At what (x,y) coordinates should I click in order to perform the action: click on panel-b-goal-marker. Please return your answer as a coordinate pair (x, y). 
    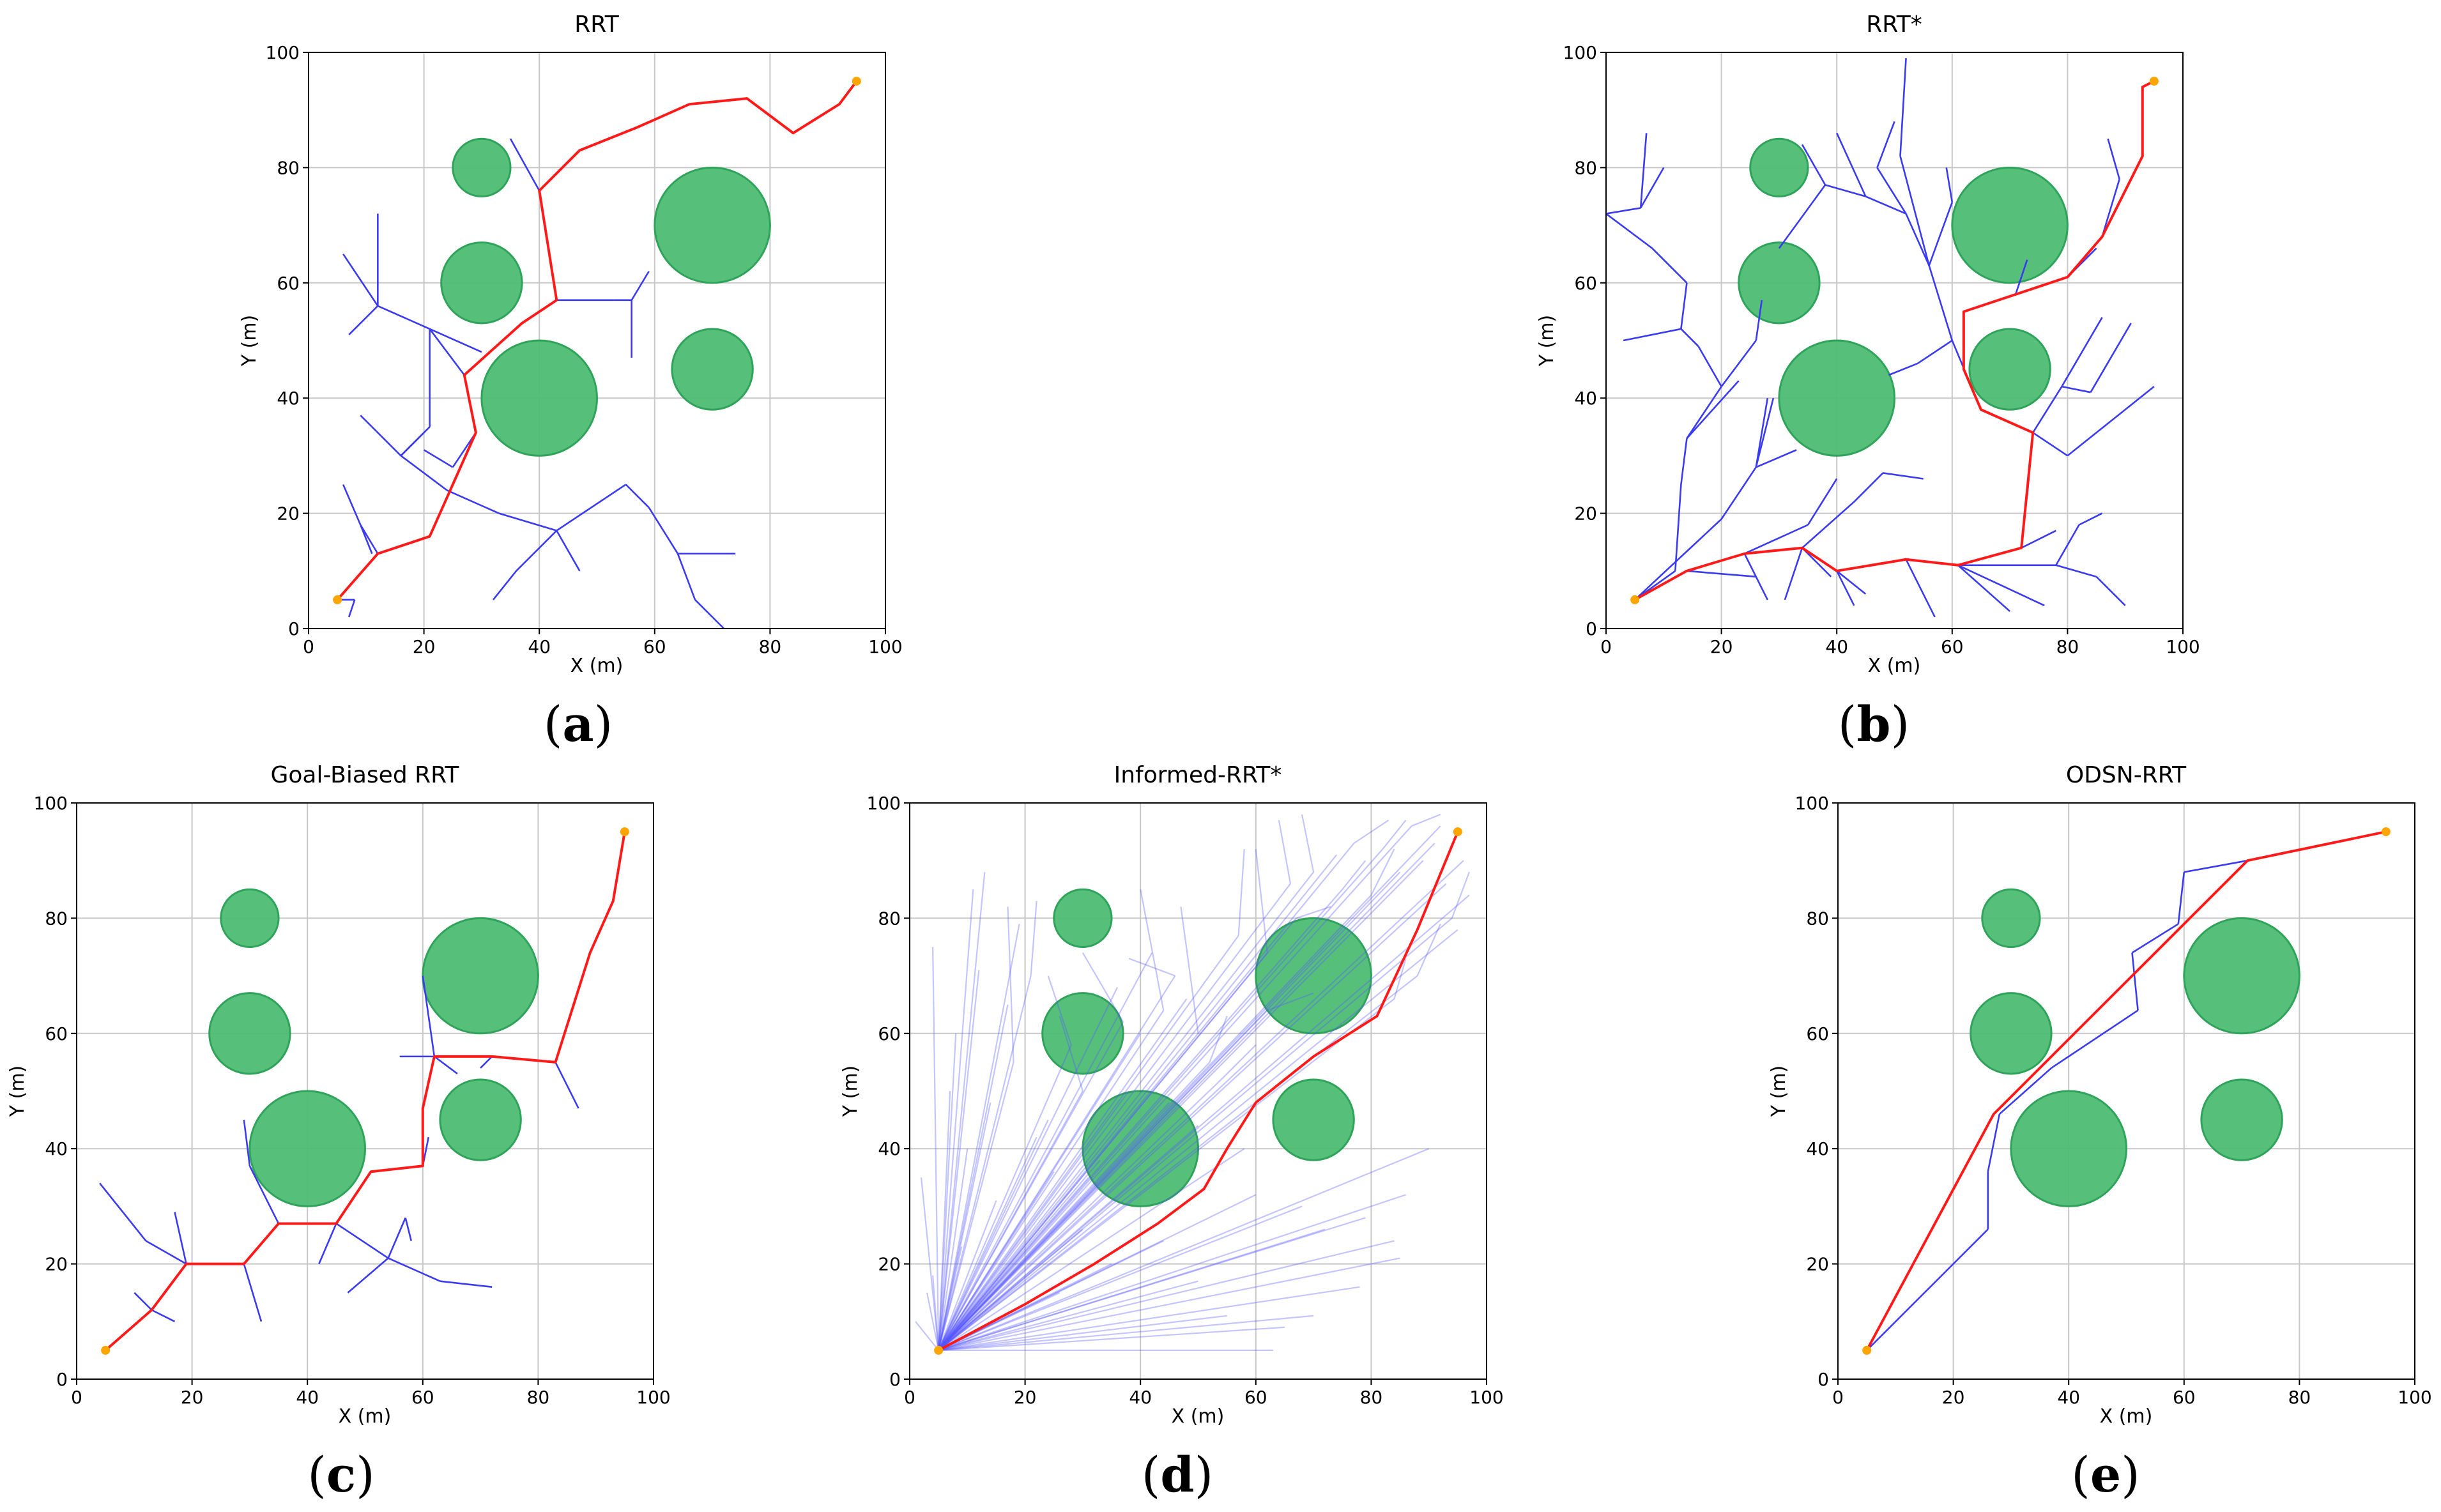
    Looking at the image, I should click on (2154, 81).